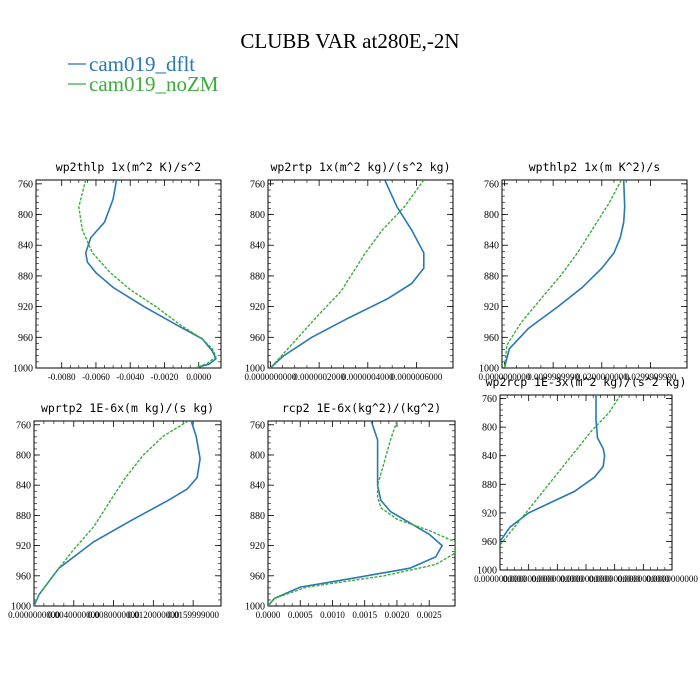 Image resolution: width=700 pixels, height=700 pixels. Describe the element at coordinates (397, 615) in the screenshot. I see `x-tick-label: 0.0020` at that location.